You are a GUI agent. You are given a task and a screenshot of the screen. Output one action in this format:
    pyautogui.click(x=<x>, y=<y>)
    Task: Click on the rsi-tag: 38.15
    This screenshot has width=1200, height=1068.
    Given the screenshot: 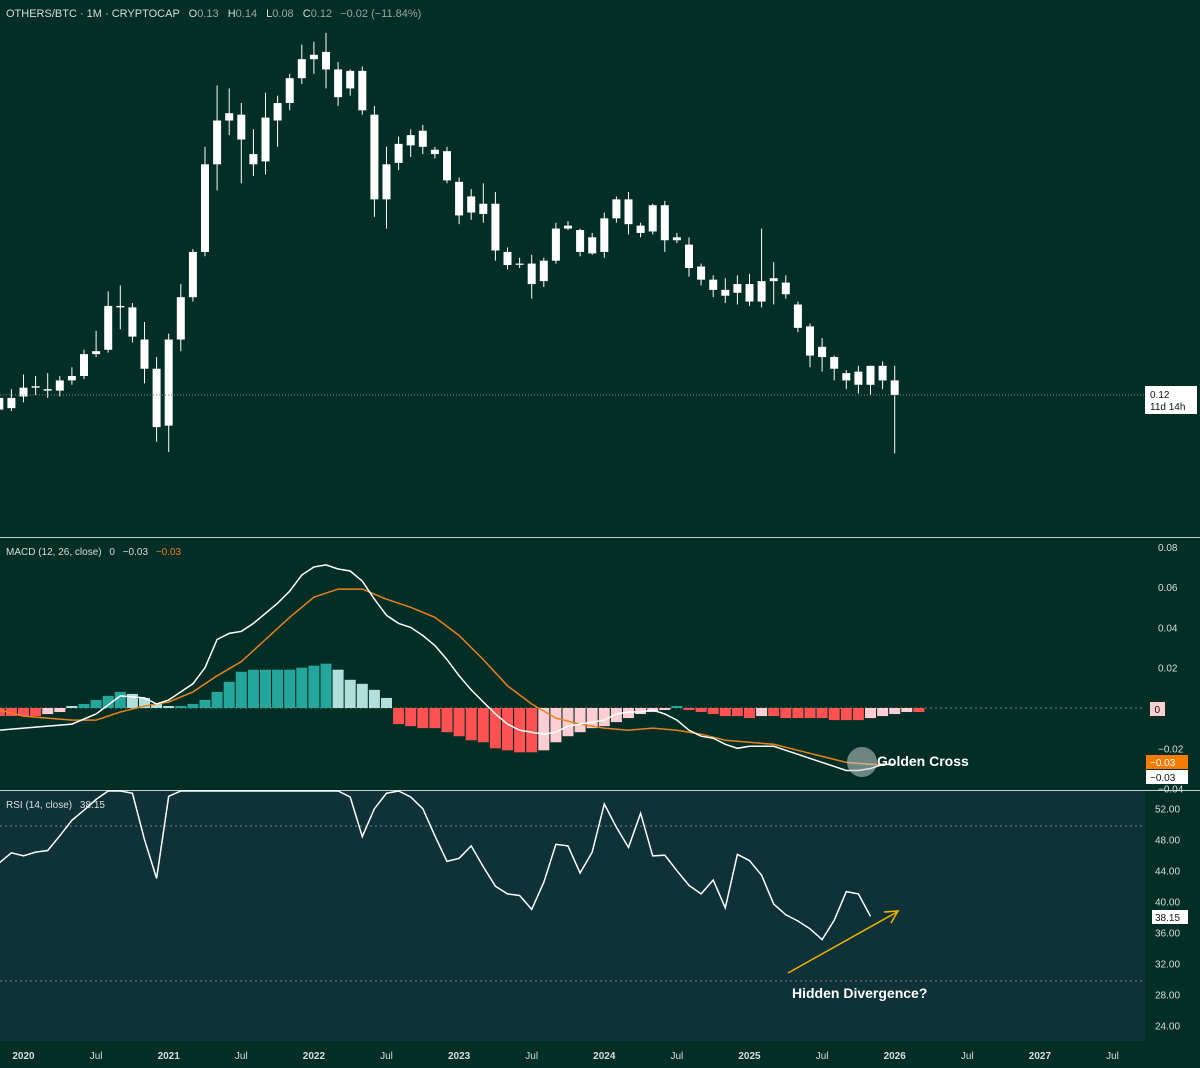 What is the action you would take?
    pyautogui.click(x=1170, y=917)
    